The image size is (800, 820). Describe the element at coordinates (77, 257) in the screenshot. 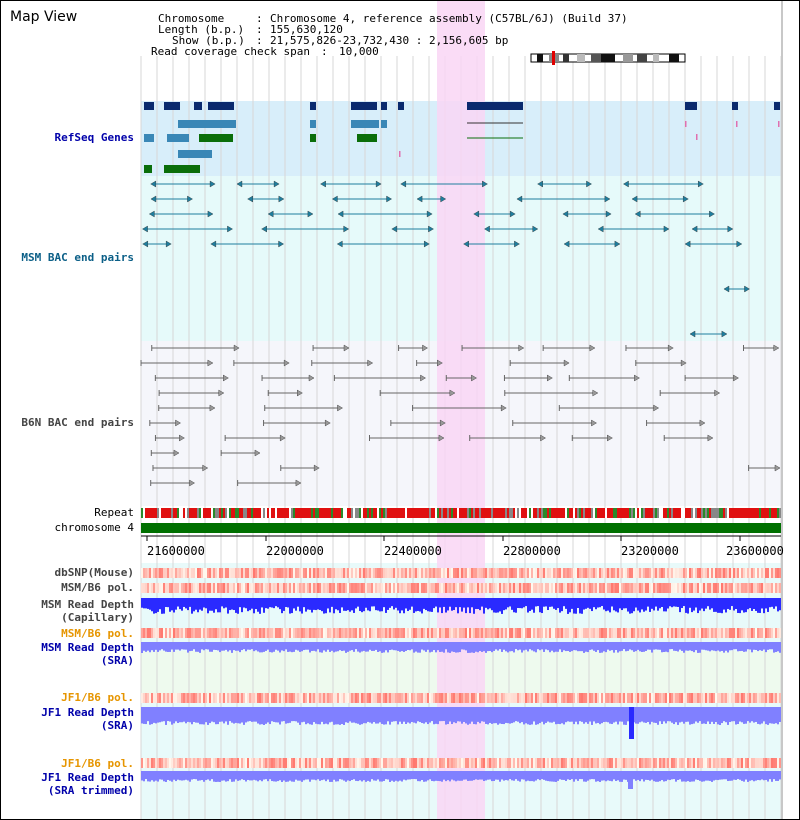

I see `track-label-msm-bac: MSM BAC end pairs` at that location.